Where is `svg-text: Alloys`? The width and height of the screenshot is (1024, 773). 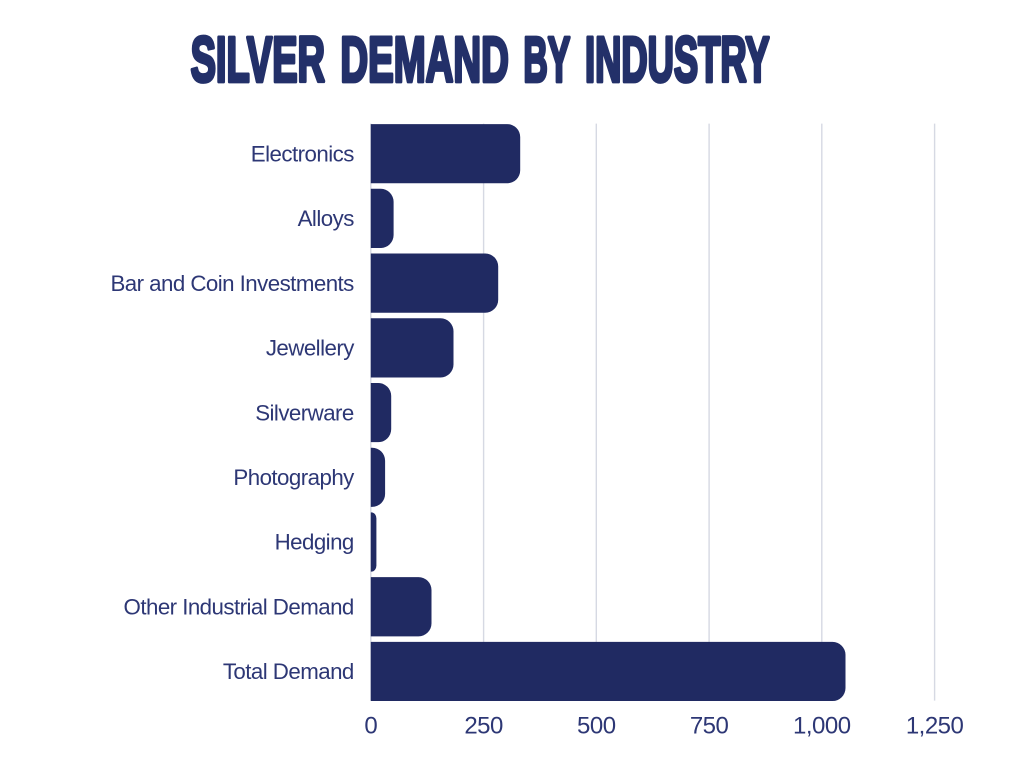
svg-text: Alloys is located at coordinates (326, 218).